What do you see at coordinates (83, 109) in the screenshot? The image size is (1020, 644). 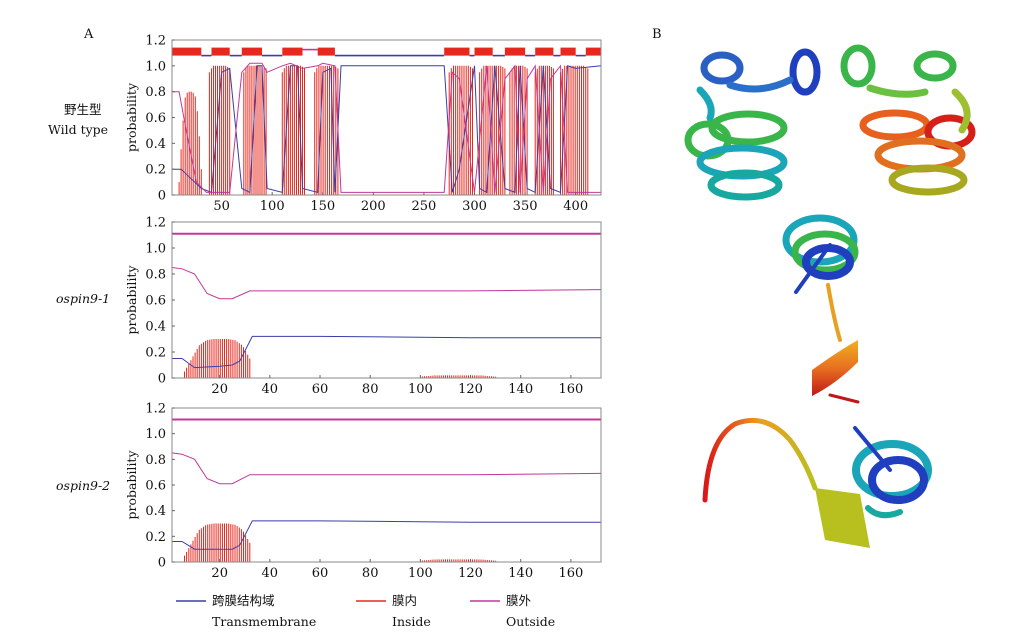 I see `row-label-wild-type-cn: 野生型` at bounding box center [83, 109].